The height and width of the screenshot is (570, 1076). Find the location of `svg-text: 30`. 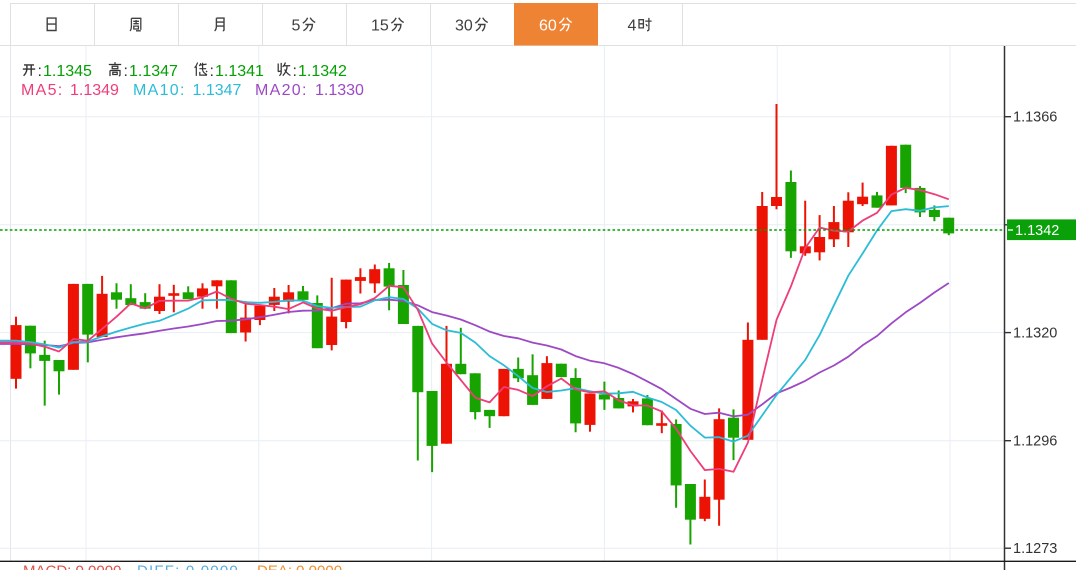

svg-text: 30 is located at coordinates (464, 26).